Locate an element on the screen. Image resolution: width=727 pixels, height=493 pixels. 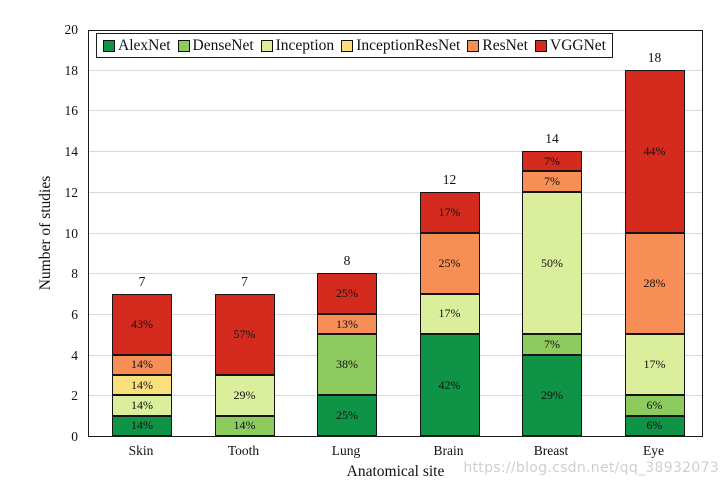
legend-label: AlexNet is located at coordinates (144, 45).